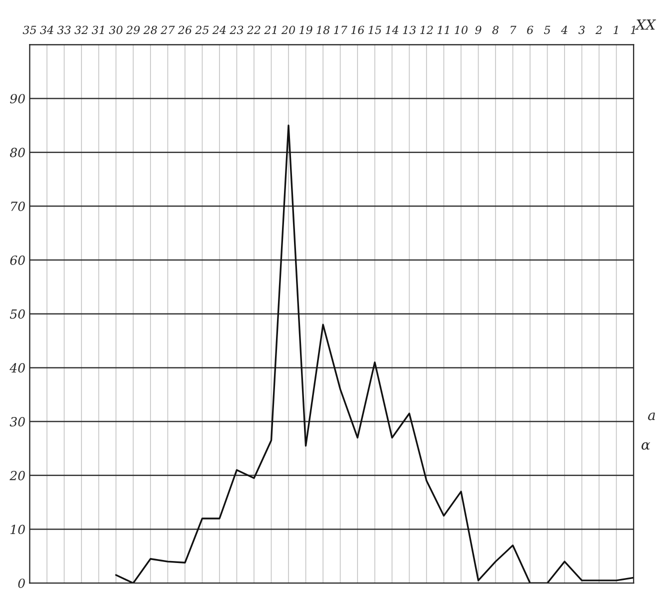 The height and width of the screenshot is (595, 660). Describe the element at coordinates (323, 30) in the screenshot. I see `x-tick-label: 18` at that location.